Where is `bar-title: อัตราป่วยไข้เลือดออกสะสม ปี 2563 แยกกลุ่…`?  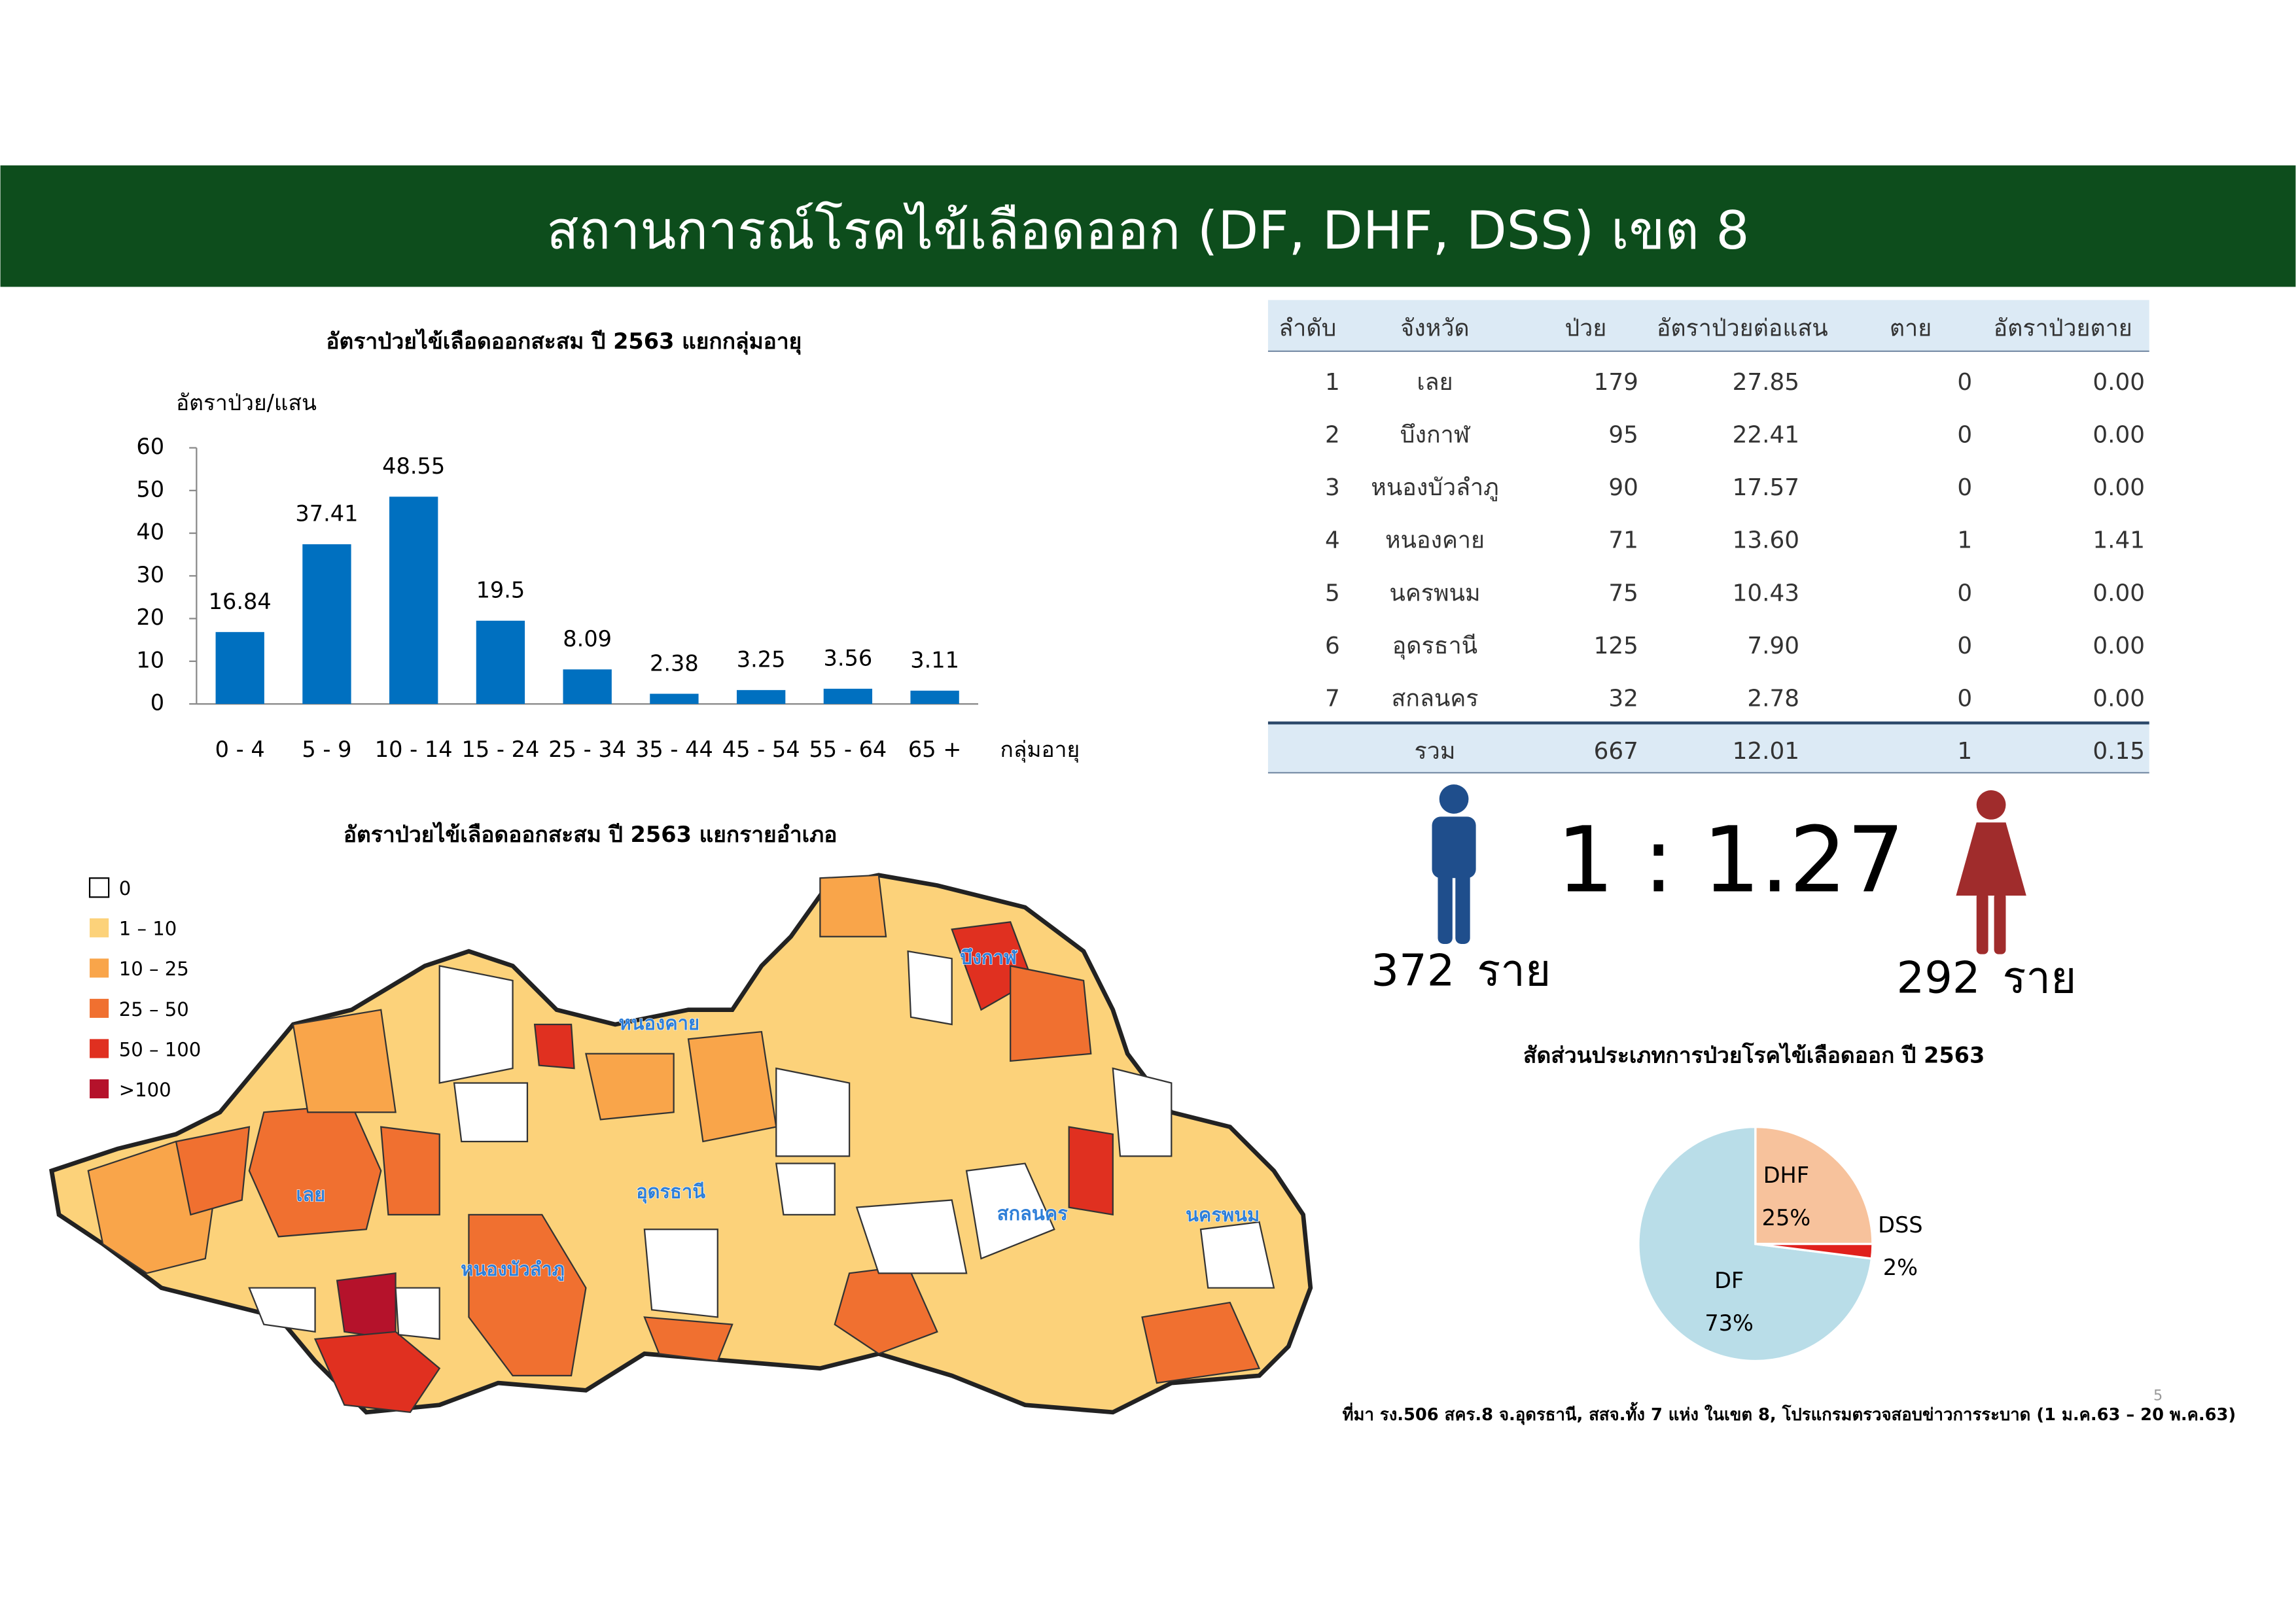
bar-title: อัตราป่วยไข้เลือดออกสะสม ปี 2563 แยกกลุ่… is located at coordinates (564, 341).